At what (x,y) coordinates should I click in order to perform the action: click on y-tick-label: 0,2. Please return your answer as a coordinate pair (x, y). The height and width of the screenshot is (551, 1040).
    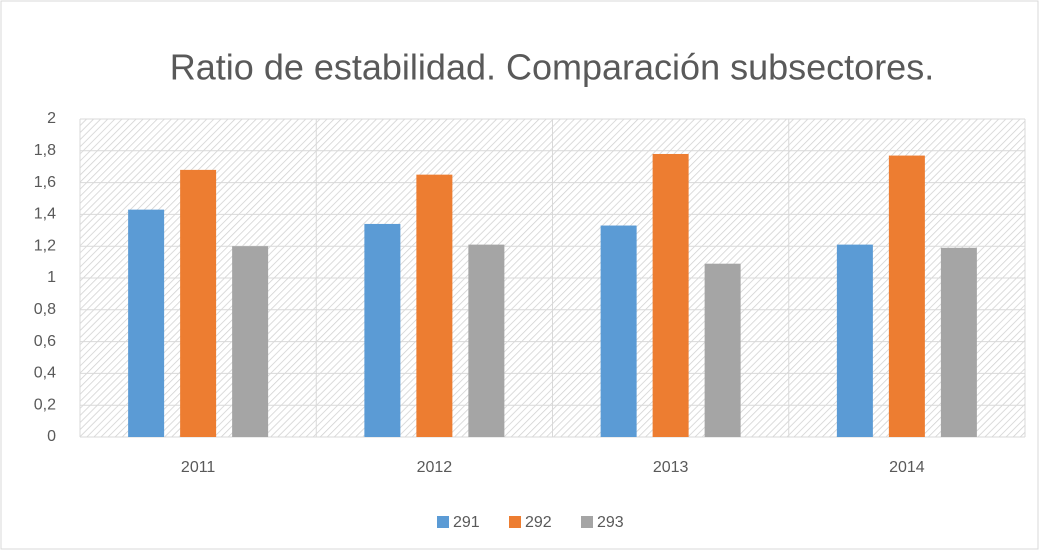
    Looking at the image, I should click on (45, 404).